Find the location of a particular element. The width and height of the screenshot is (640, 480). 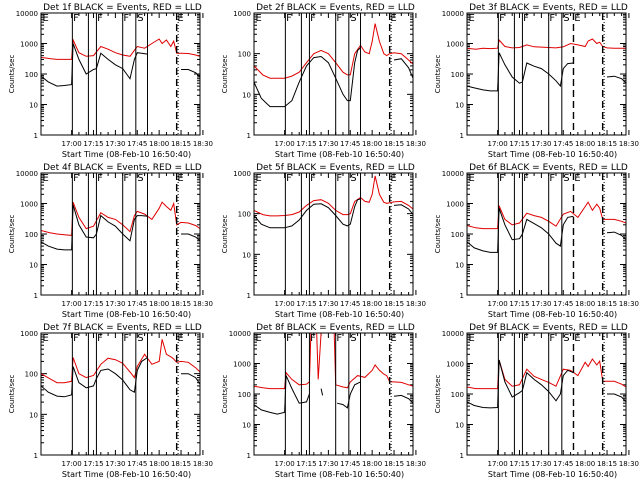

y-tick-label: 10000 is located at coordinates (27, 14).